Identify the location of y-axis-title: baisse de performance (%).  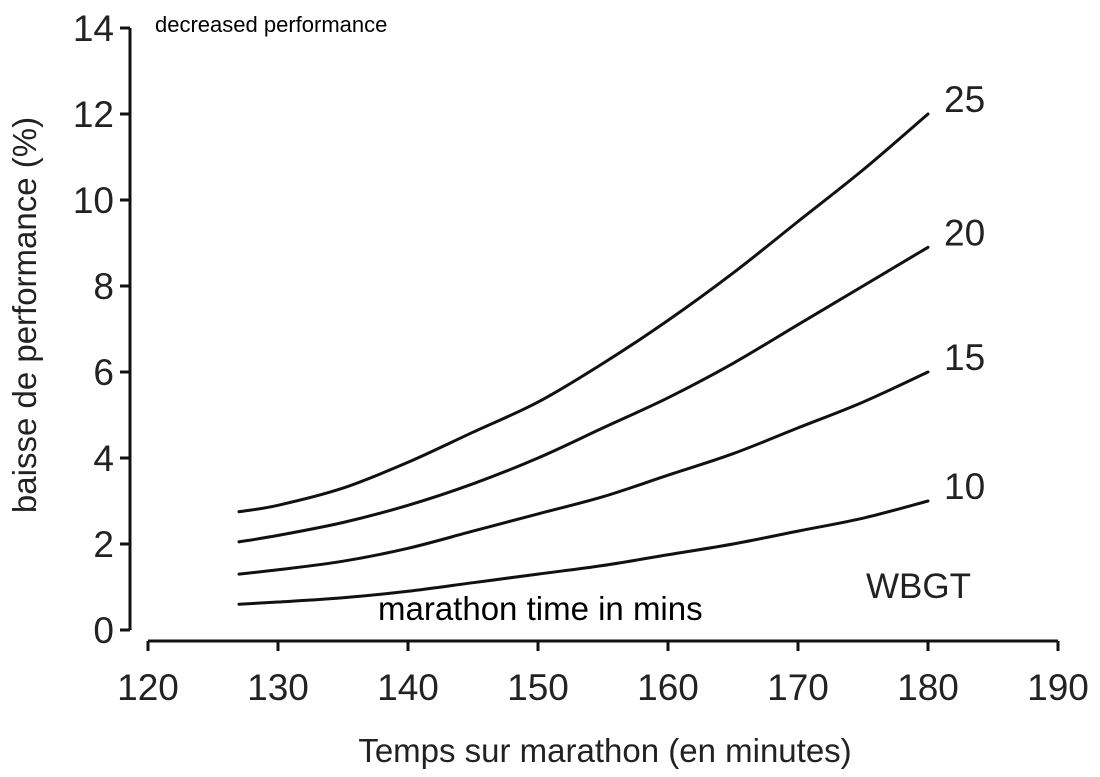
(24, 315).